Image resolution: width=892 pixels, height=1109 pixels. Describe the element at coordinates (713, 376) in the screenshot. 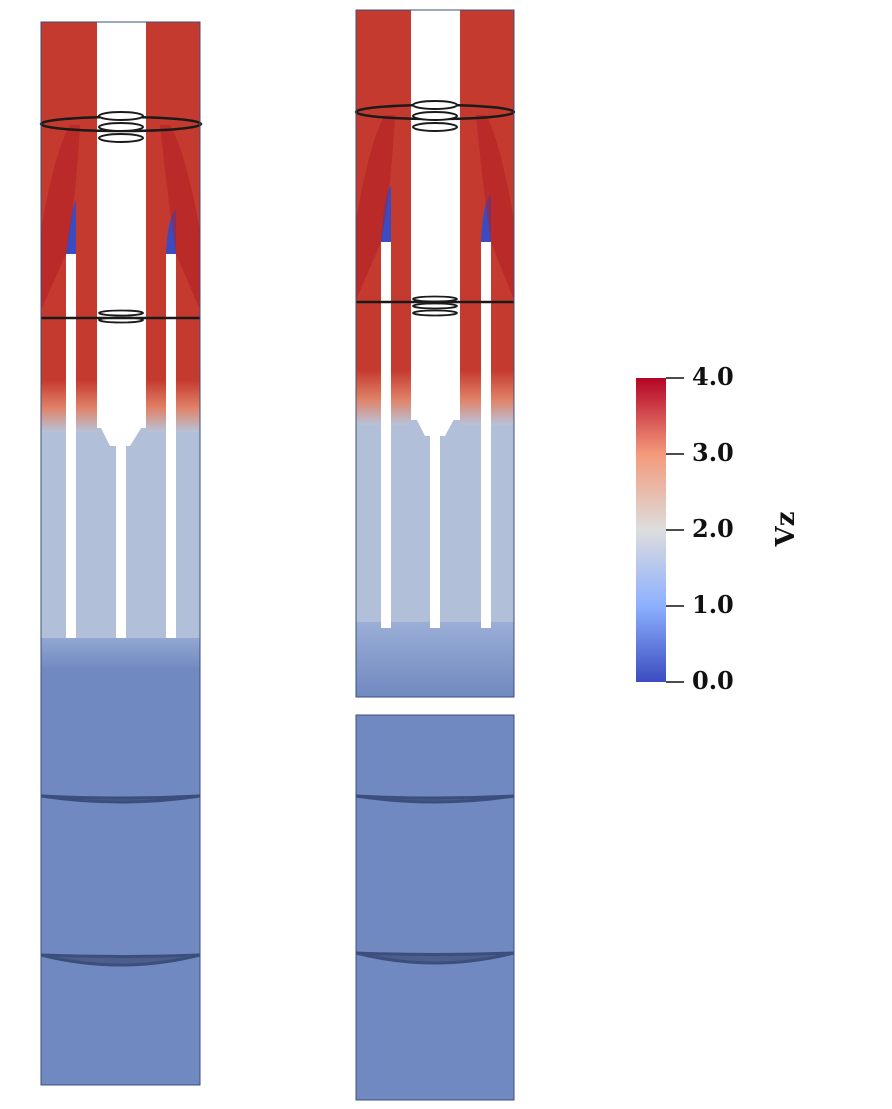

I see `colorbar-tick-label: 4.0` at that location.